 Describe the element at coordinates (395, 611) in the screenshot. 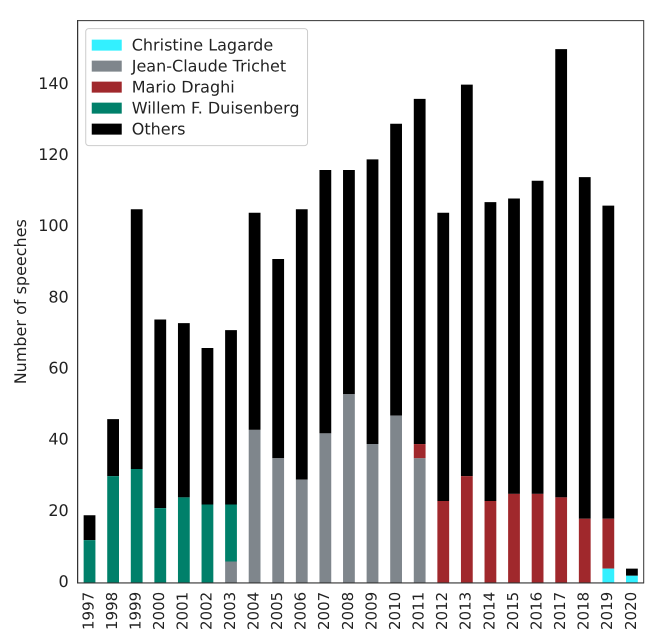

I see `x-tick-label: 2010` at that location.